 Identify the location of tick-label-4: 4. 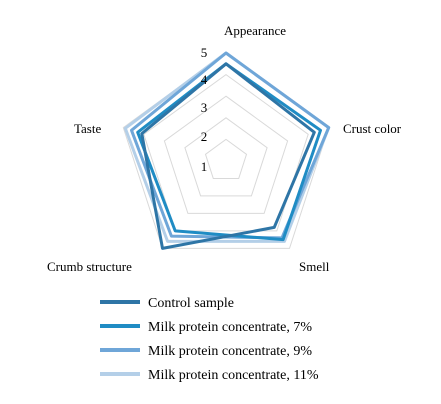
(204, 79).